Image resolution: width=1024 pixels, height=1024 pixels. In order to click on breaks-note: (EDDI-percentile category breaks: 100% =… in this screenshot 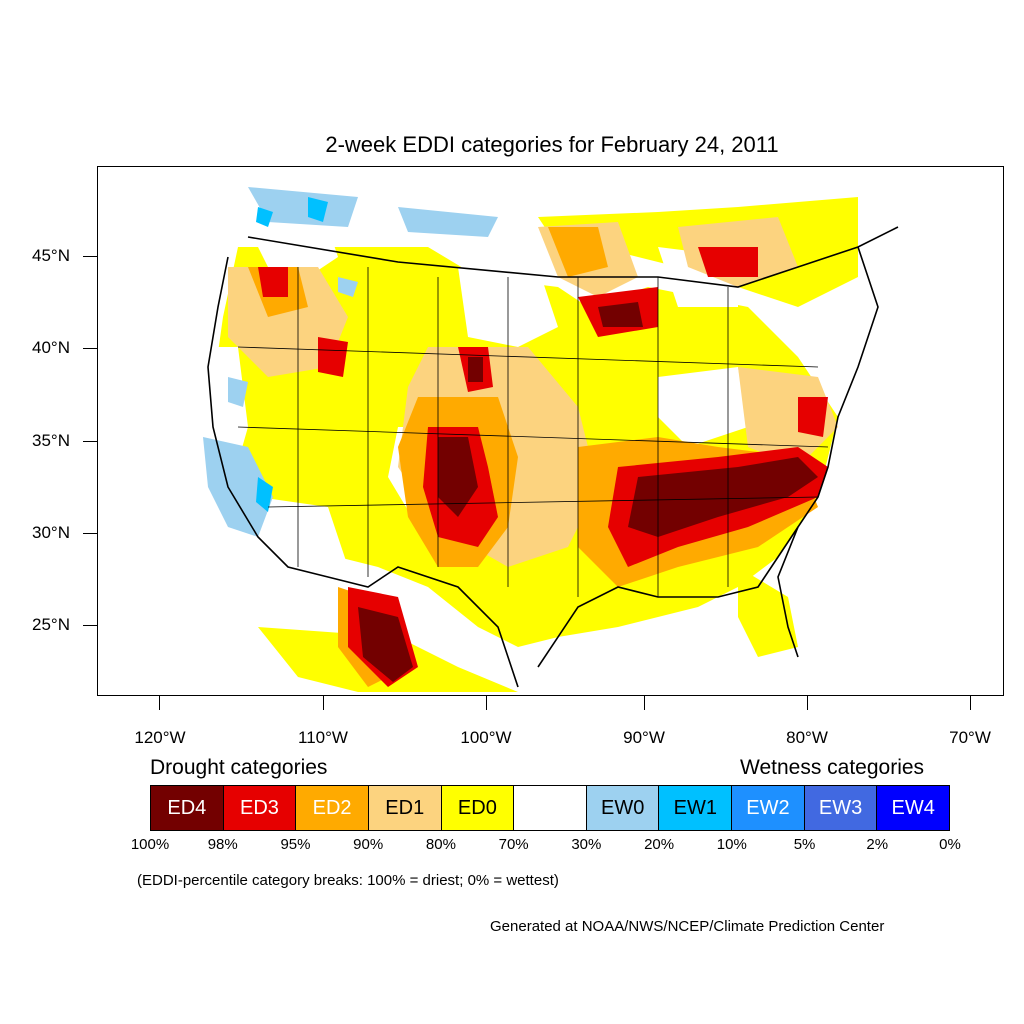, I will do `click(348, 880)`.